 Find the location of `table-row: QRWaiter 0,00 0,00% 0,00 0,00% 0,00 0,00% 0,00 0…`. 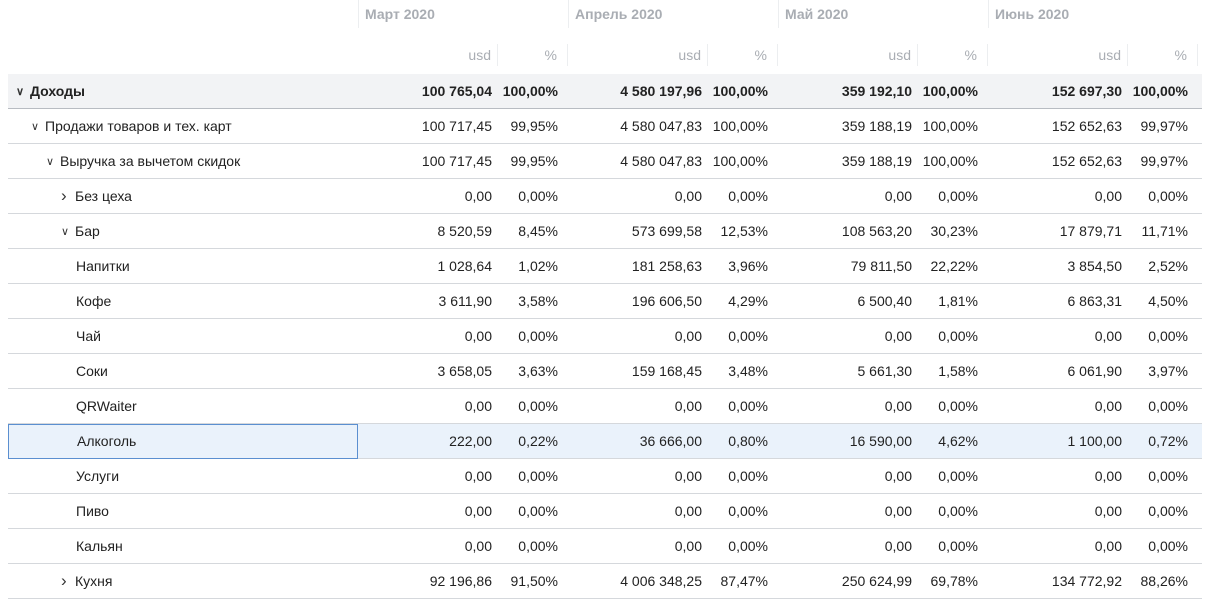

table-row: QRWaiter 0,00 0,00% 0,00 0,00% 0,00 0,00% 0,00 0… is located at coordinates (605, 406).